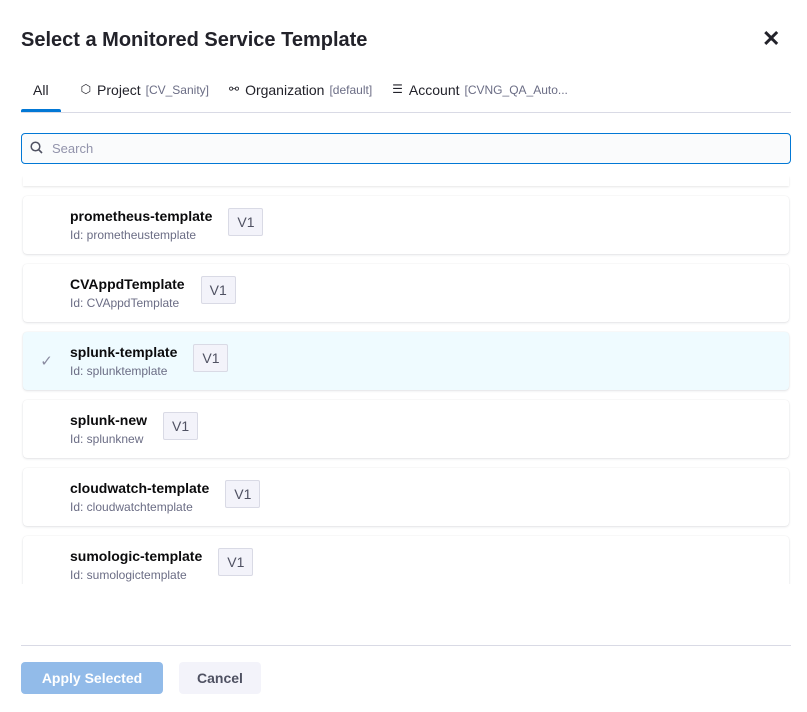  Describe the element at coordinates (220, 678) in the screenshot. I see `cancel-button: Cancel` at that location.